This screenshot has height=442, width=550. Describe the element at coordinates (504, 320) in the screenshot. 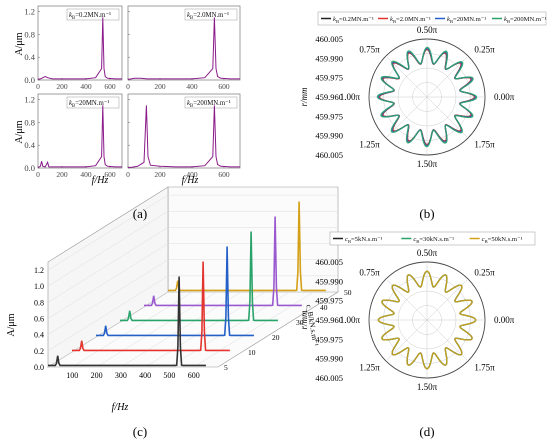

I see `angle-label: 0.00π` at that location.